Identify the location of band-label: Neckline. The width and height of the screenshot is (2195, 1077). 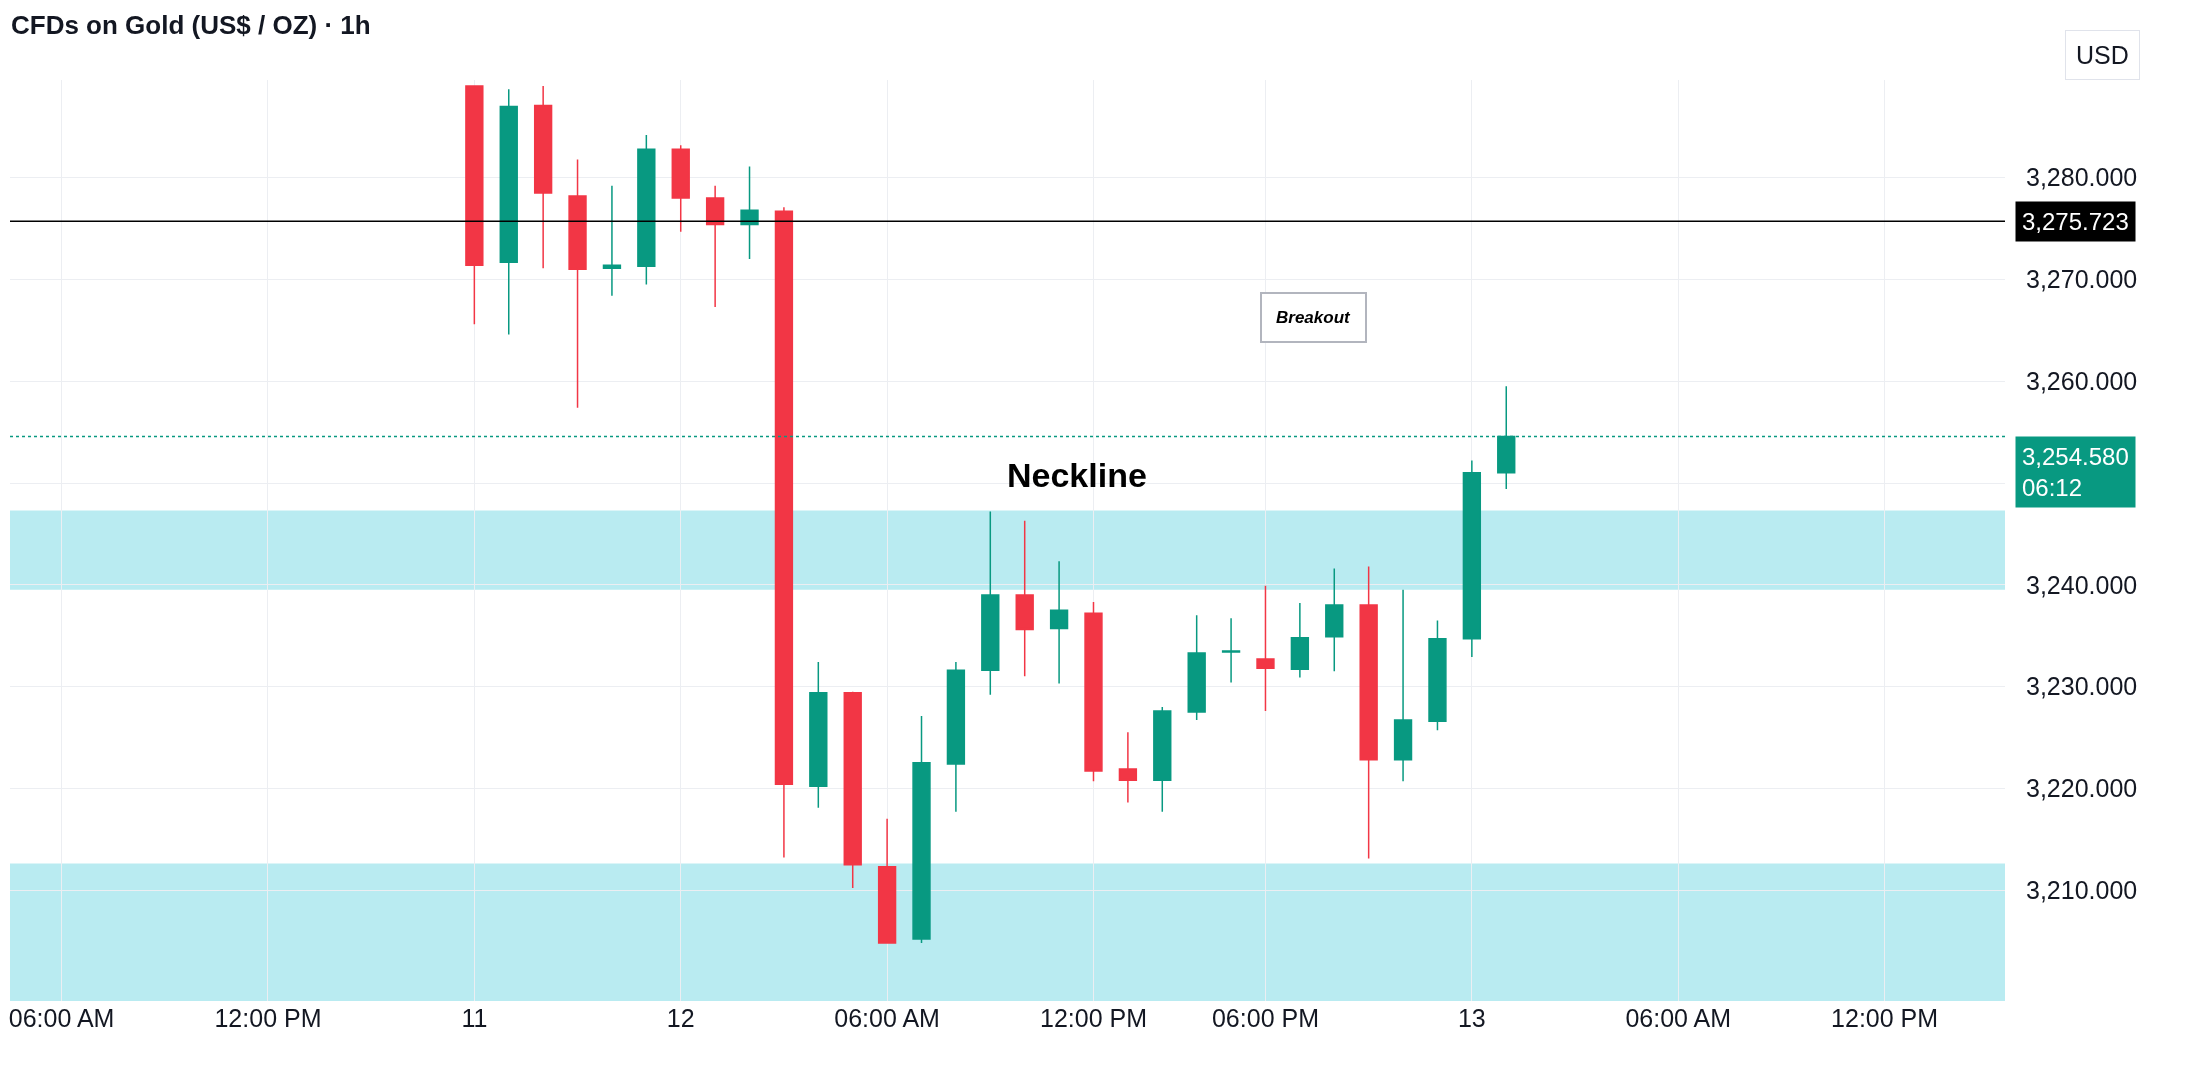
(1077, 475).